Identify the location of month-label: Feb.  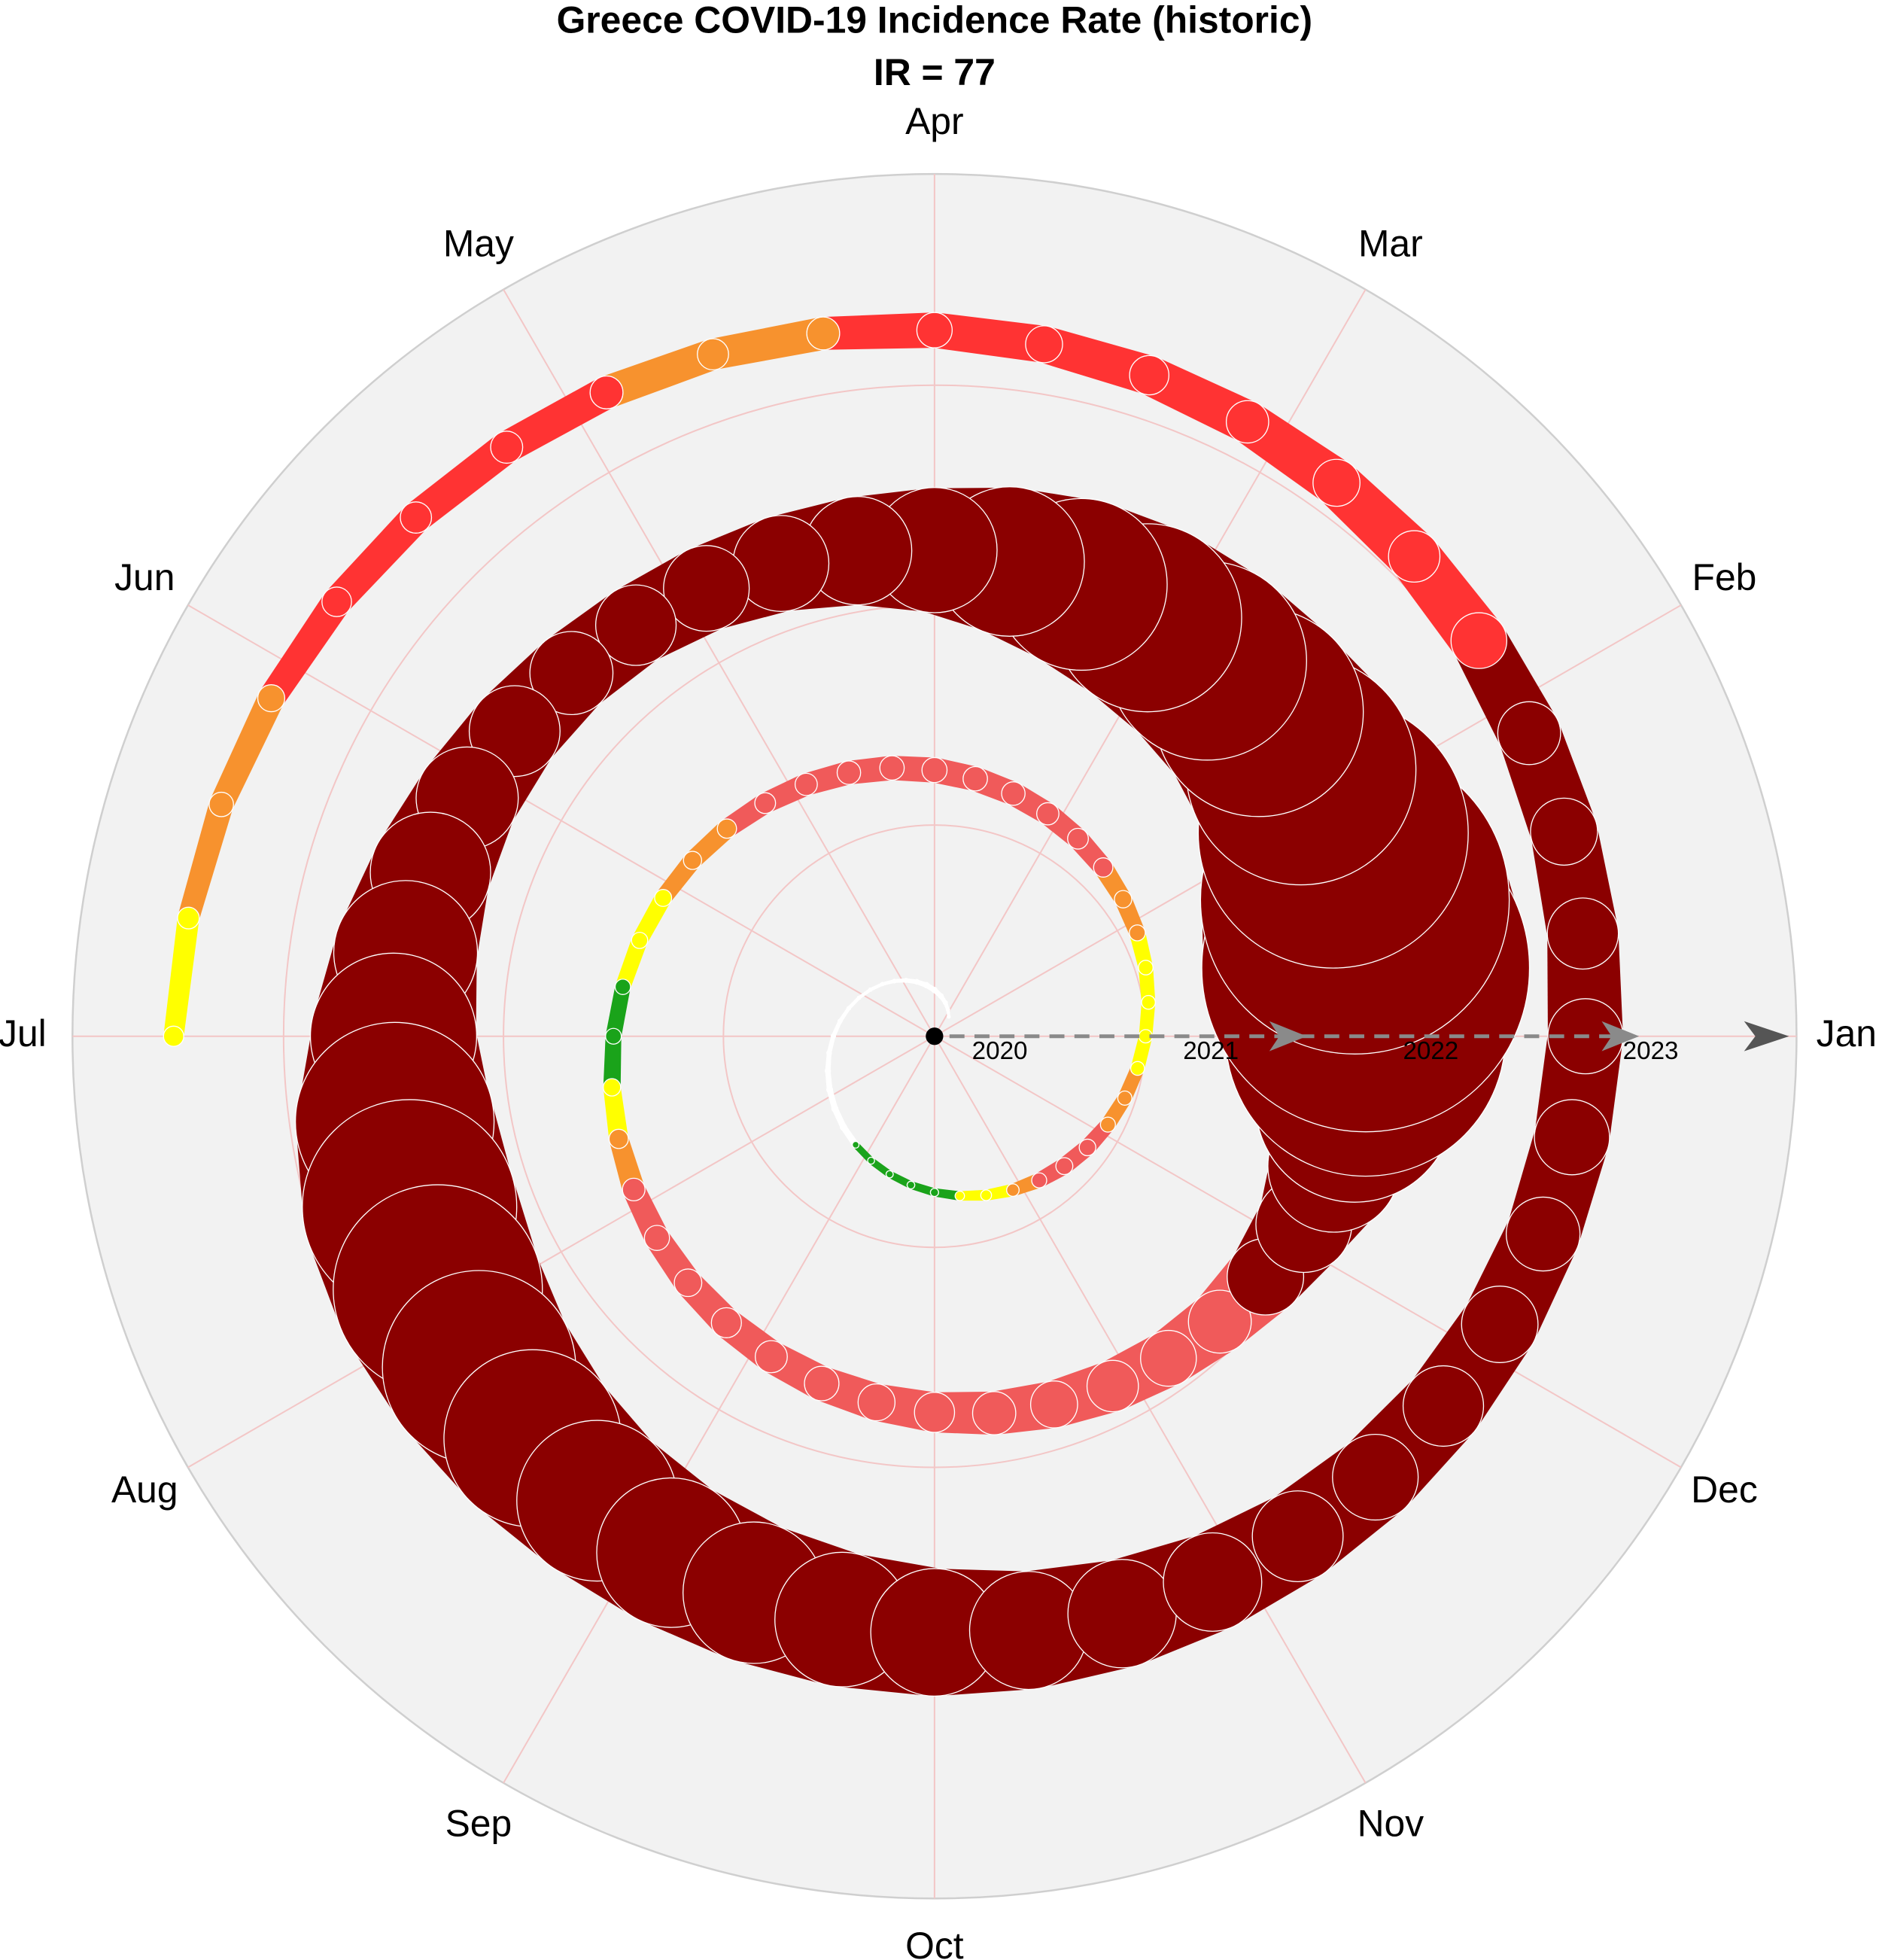
(1724, 577).